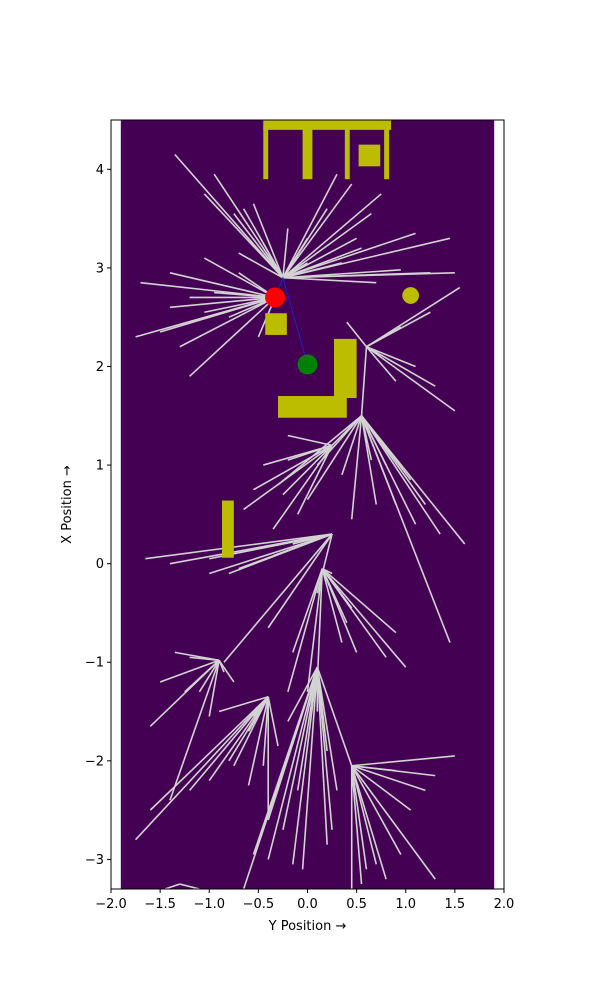 The height and width of the screenshot is (1000, 600). Describe the element at coordinates (94, 761) in the screenshot. I see `y-tick-label: −2` at that location.